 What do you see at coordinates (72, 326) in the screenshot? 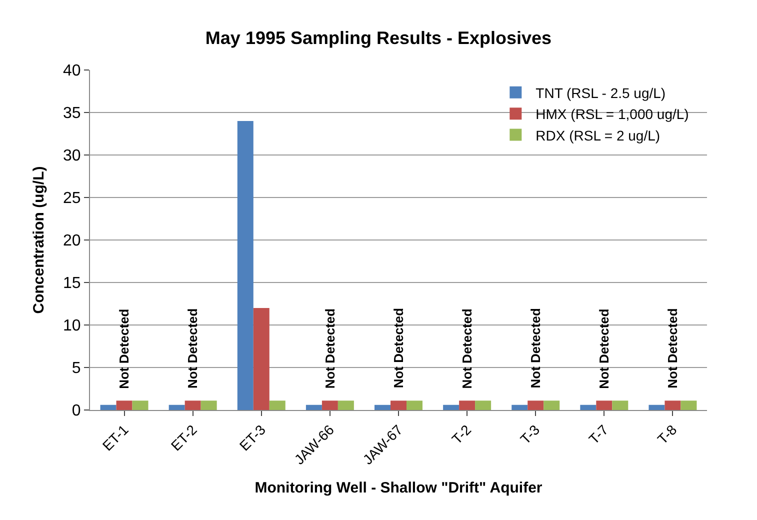
I see `y-tick-label: 10` at bounding box center [72, 326].